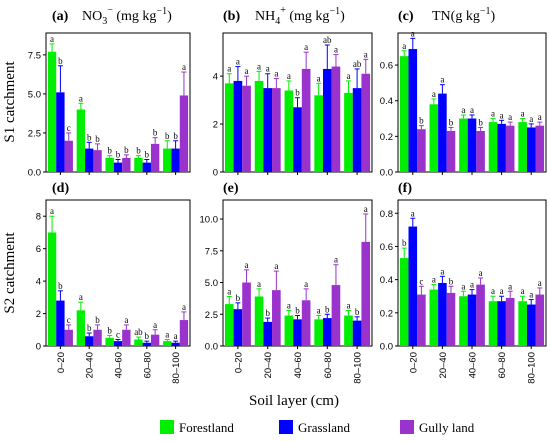  Describe the element at coordinates (386, 101) in the screenshot. I see `y-tick-label: 0.4` at that location.